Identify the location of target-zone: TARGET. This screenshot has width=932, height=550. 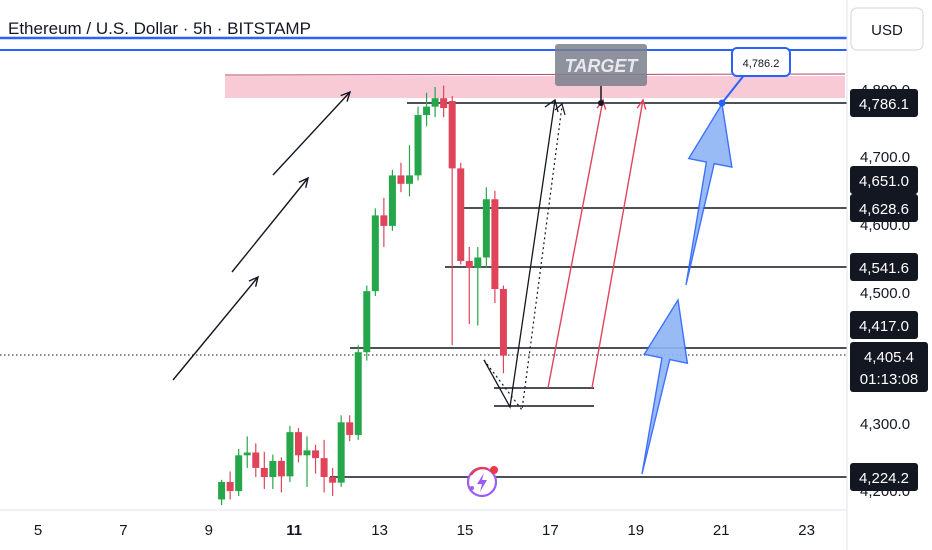
(535, 71).